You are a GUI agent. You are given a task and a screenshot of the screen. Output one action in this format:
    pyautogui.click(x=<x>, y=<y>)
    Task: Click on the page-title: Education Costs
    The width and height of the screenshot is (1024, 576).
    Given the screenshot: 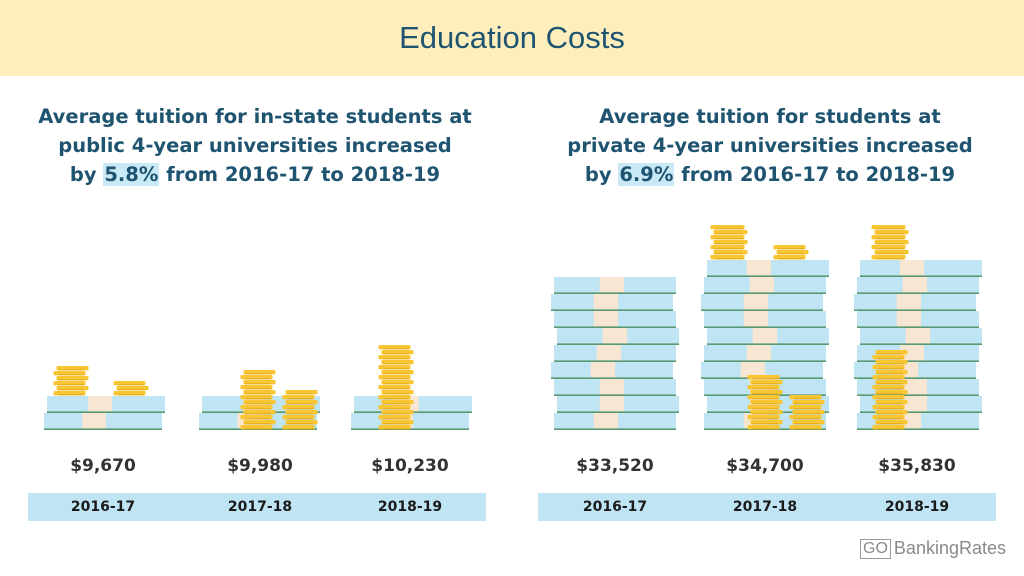 What is the action you would take?
    pyautogui.click(x=512, y=37)
    